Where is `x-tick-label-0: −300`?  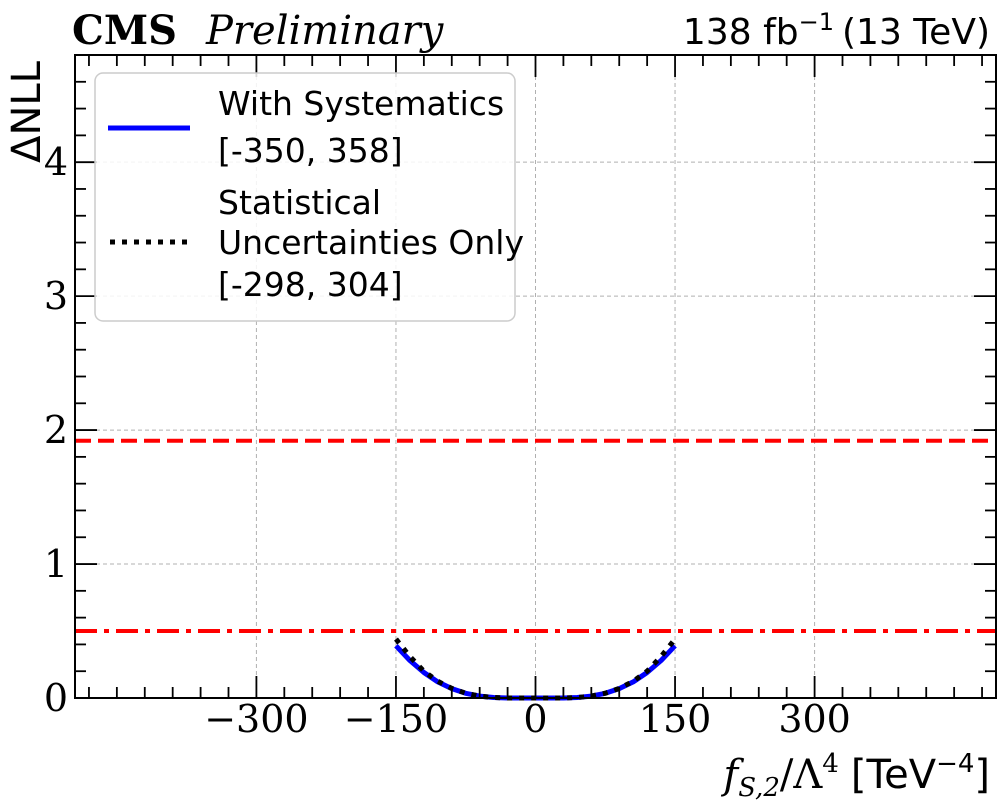 x-tick-label-0: −300 is located at coordinates (256, 719).